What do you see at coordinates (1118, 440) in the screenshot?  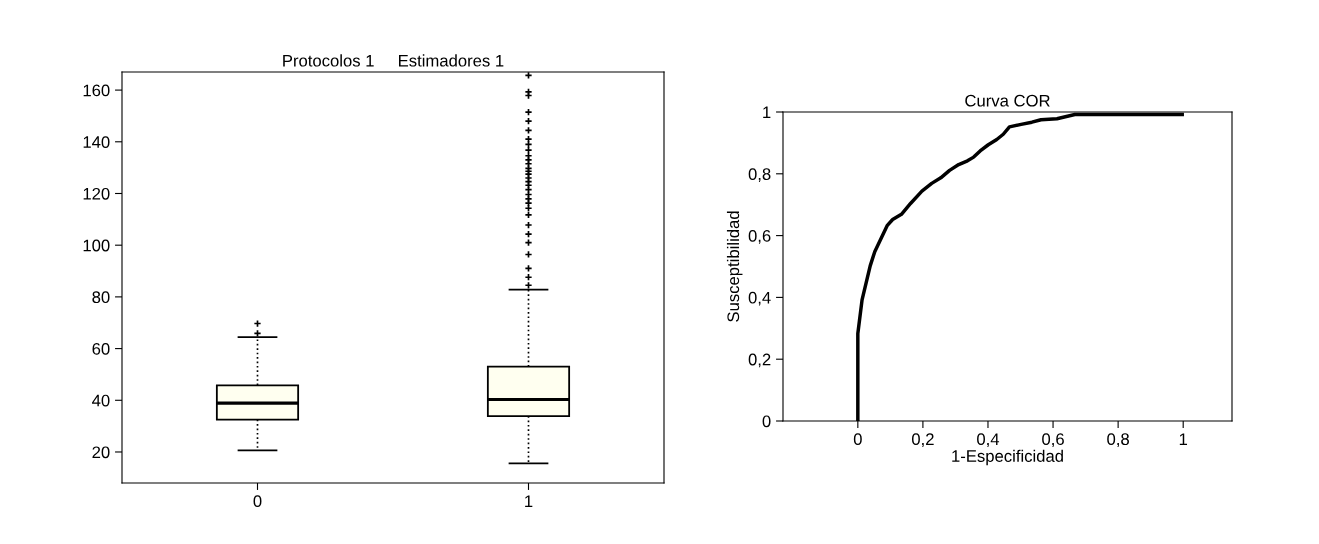 I see `x-tick-label: 0,8` at bounding box center [1118, 440].